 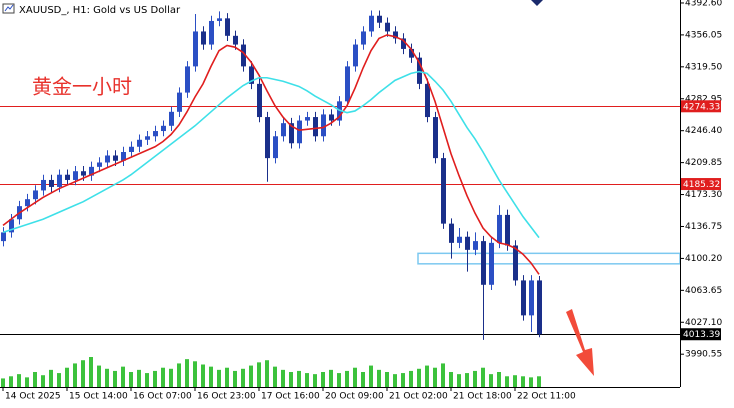 I want to click on y-tick-label: 4282.95, so click(x=703, y=99).